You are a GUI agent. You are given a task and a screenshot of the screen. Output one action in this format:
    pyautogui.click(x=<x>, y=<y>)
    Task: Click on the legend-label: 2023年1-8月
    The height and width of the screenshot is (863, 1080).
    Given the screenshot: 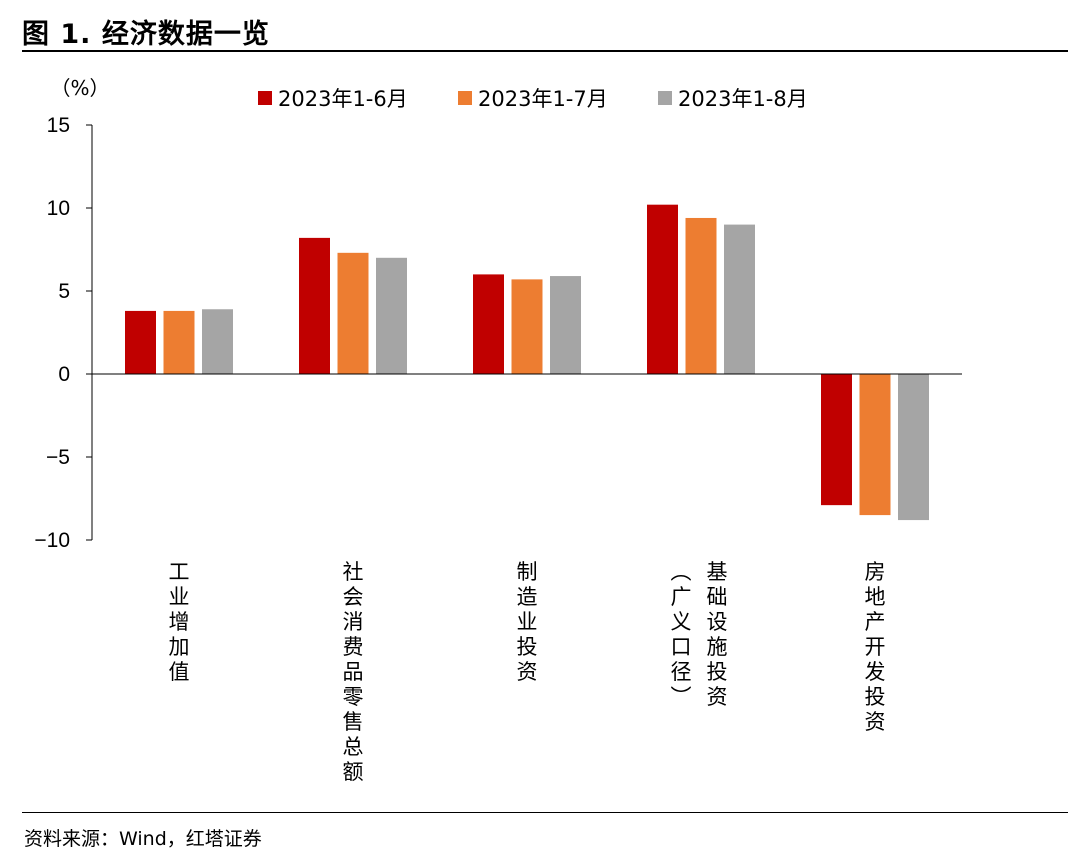 What is the action you would take?
    pyautogui.click(x=743, y=99)
    